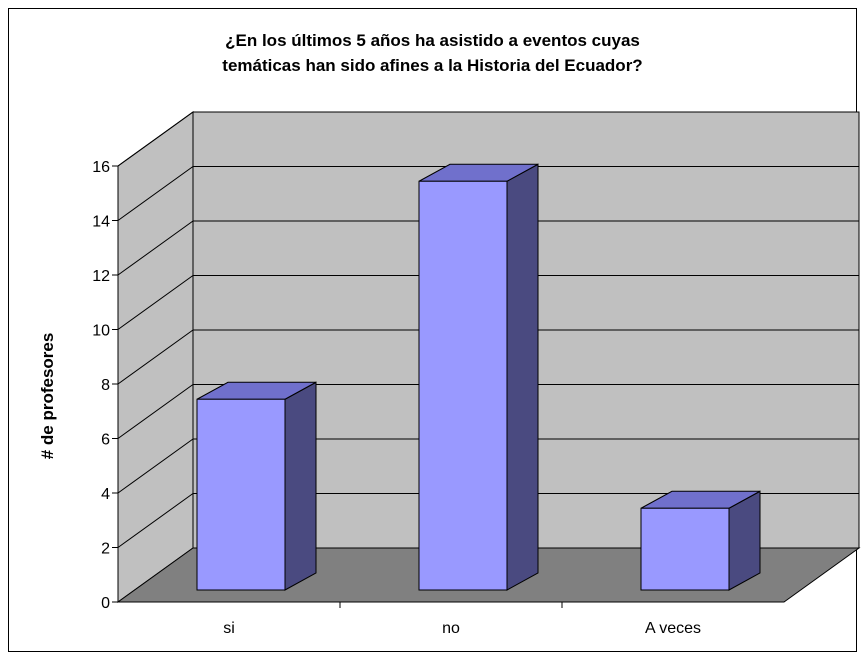  I want to click on x-tick-label: A veces, so click(673, 628).